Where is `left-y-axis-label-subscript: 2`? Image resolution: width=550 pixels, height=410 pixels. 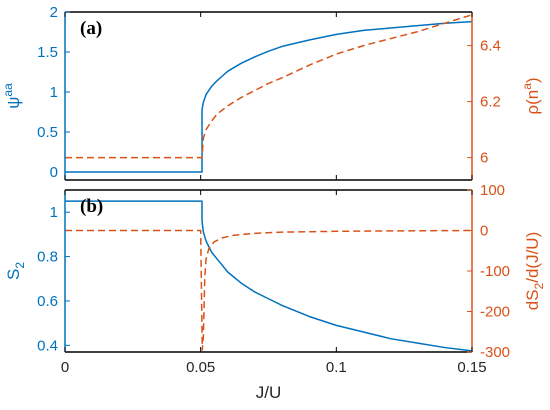
left-y-axis-label-subscript: 2 is located at coordinates (20, 265).